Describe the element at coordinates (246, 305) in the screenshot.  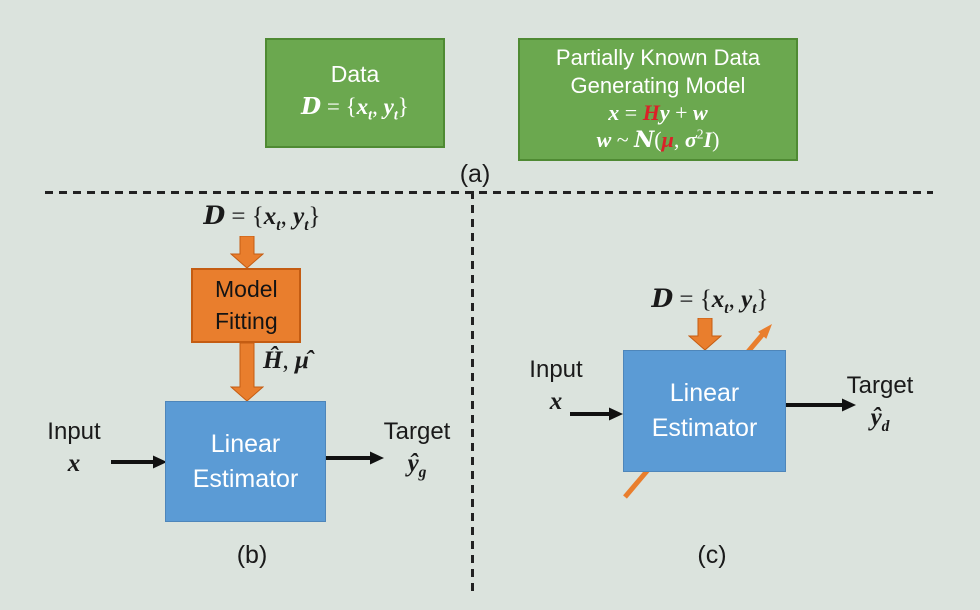
I see `model-fitting-box: Model Fitting` at that location.